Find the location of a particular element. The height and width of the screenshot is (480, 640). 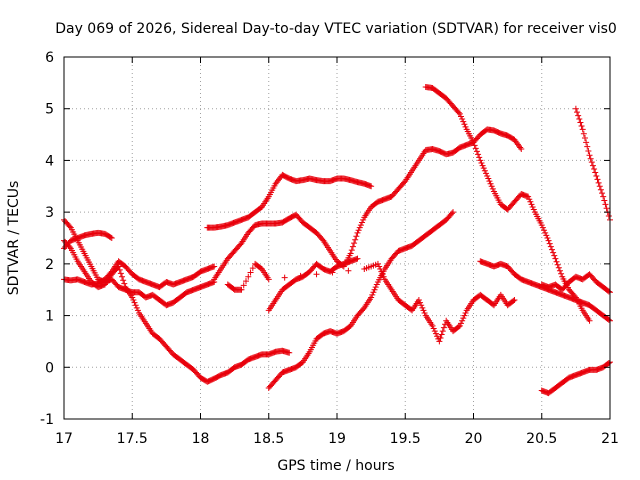

y-tick-label: 0 is located at coordinates (49, 368).